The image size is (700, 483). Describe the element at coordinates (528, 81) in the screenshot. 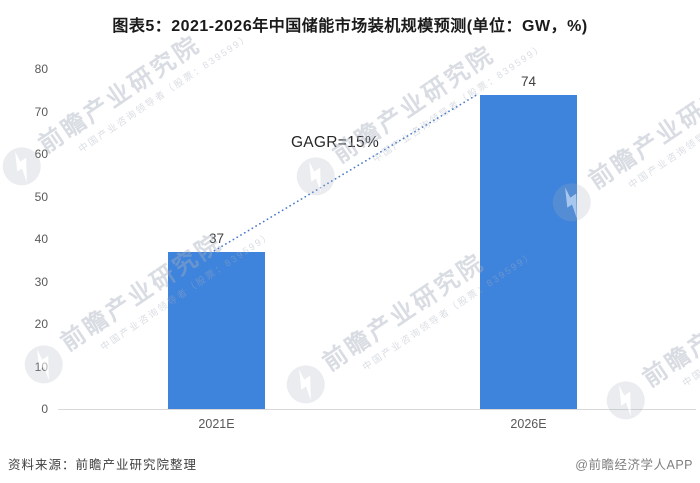

I see `bar-value-label: 74` at that location.